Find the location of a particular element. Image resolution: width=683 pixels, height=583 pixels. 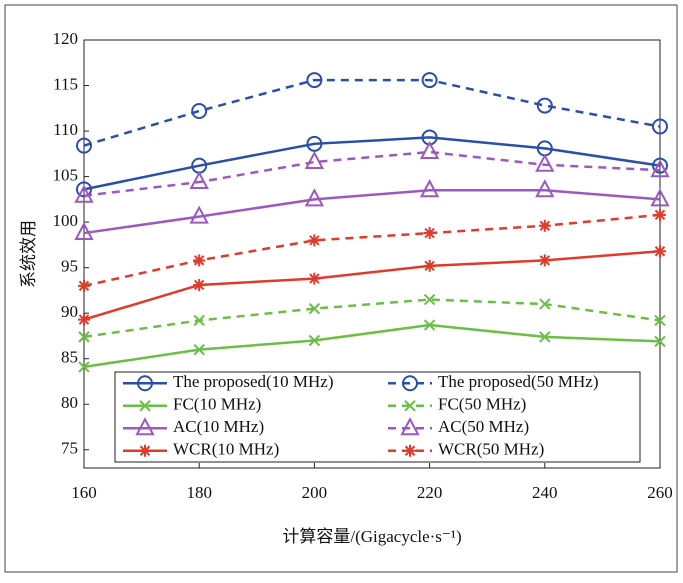

y-tick-label: 95 is located at coordinates (69, 266).